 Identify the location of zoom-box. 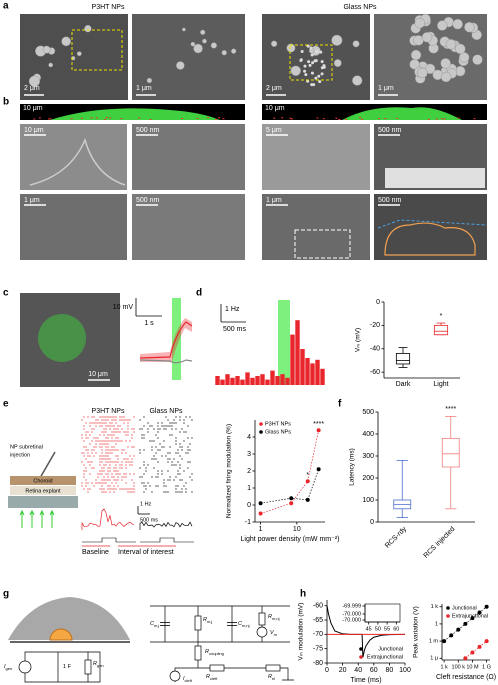
(322, 244).